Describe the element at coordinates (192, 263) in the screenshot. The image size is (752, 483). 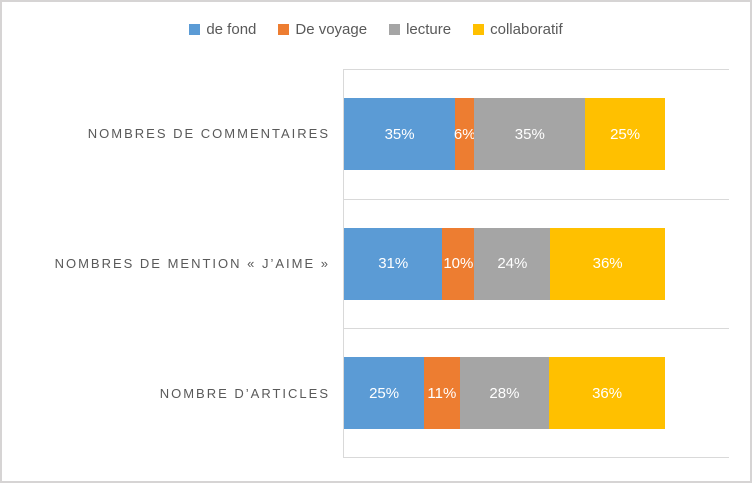
I see `category-label: NOMBRES DE MENTION « J’AIME »` at that location.